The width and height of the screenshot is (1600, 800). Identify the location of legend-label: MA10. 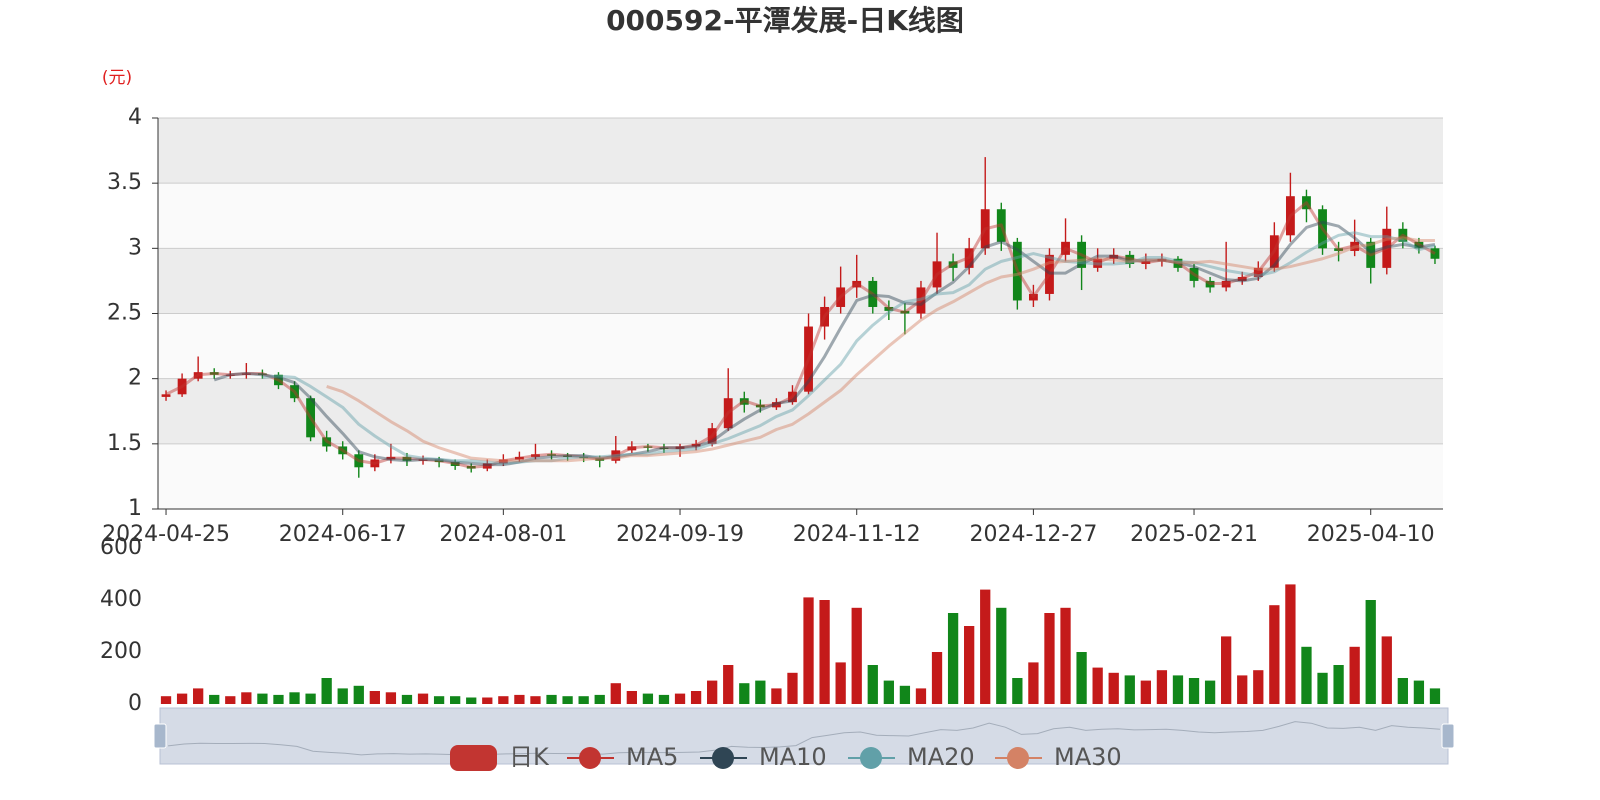
(793, 757).